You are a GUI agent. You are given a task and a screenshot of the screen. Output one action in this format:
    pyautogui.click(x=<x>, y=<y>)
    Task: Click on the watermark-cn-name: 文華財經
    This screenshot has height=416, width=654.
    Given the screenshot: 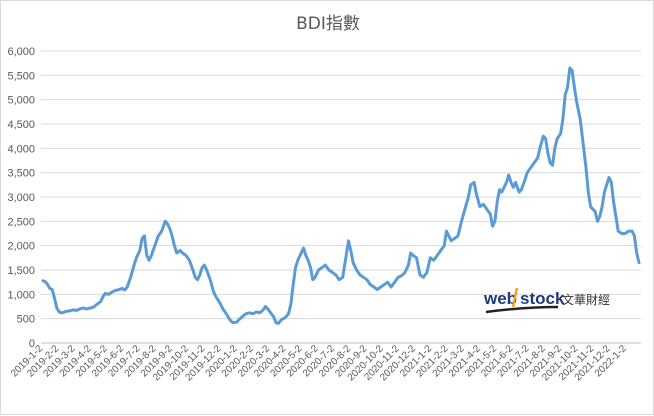 What is the action you would take?
    pyautogui.click(x=586, y=299)
    